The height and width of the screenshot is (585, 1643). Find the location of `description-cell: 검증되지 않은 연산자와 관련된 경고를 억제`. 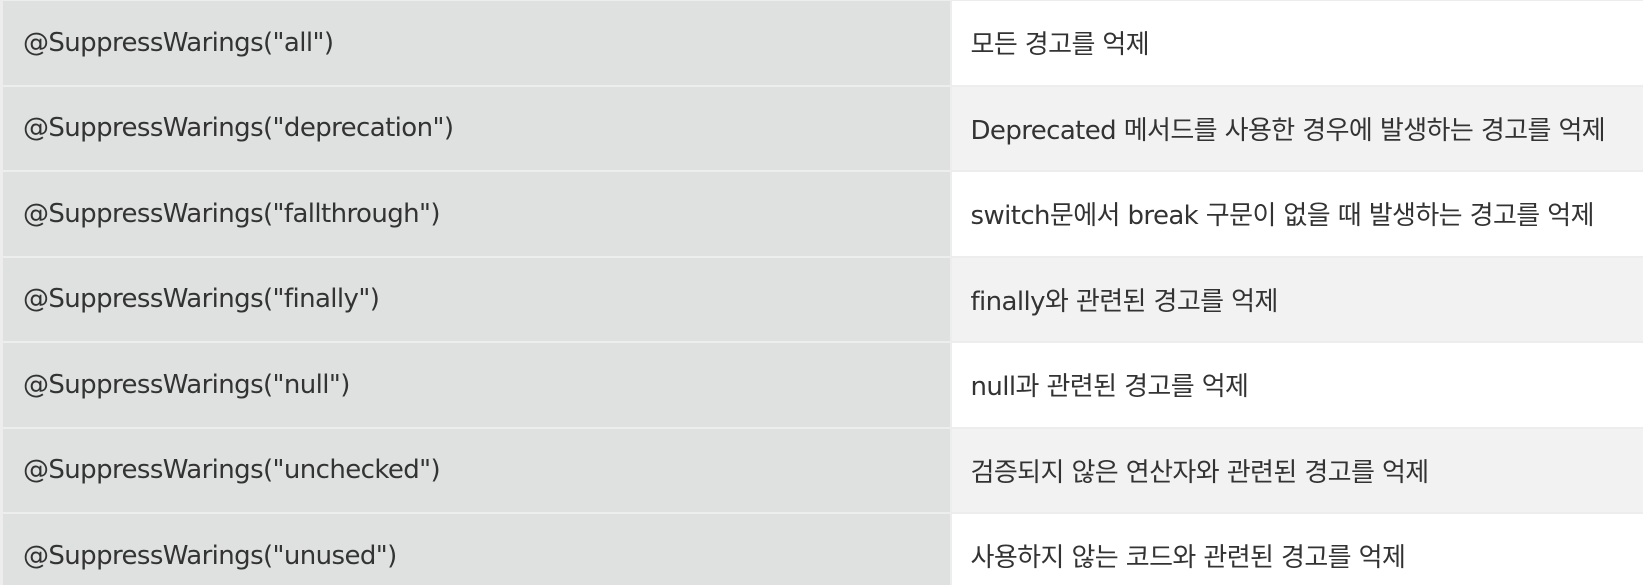

description-cell: 검증되지 않은 연산자와 관련된 경고를 억제 is located at coordinates (1296, 470).